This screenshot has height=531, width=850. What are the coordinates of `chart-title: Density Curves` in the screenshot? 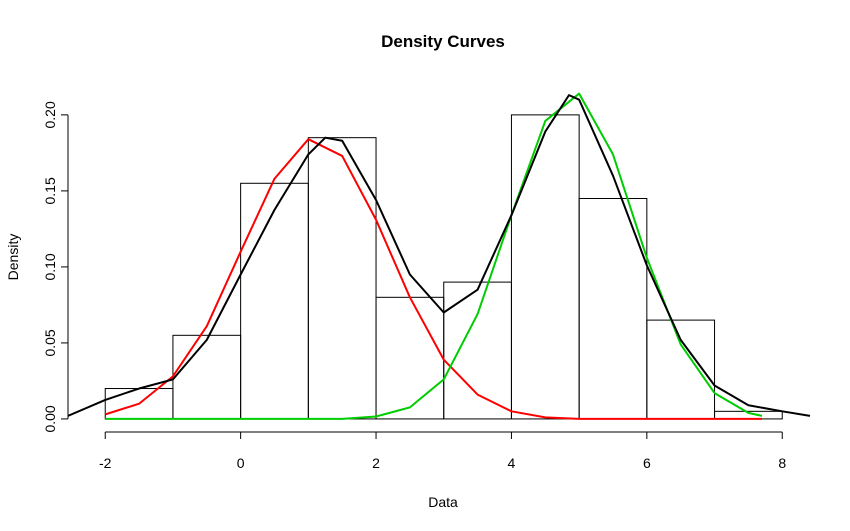 It's located at (443, 41).